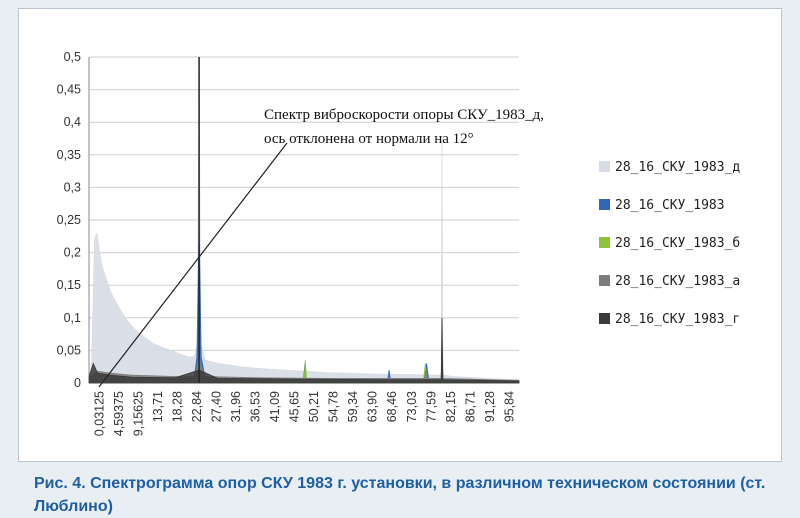 The width and height of the screenshot is (800, 518). I want to click on y-tick-label: 0,3, so click(72, 187).